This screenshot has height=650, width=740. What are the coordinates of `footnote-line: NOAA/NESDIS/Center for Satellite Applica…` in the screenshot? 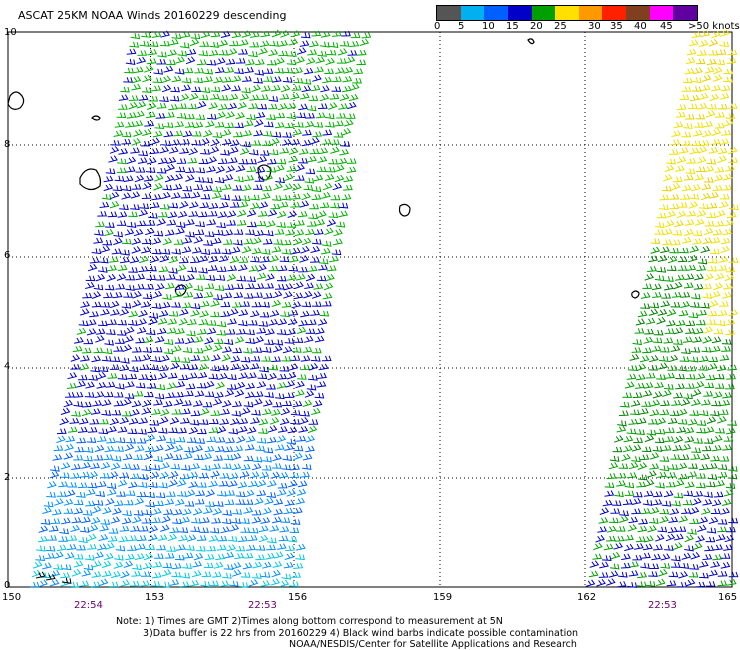 It's located at (433, 644).